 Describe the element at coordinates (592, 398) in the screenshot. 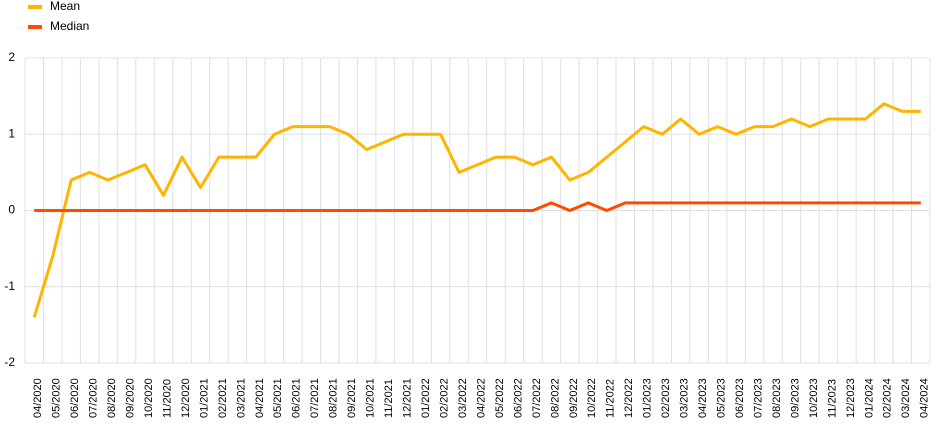

I see `x-tick-label: 10/2022` at that location.